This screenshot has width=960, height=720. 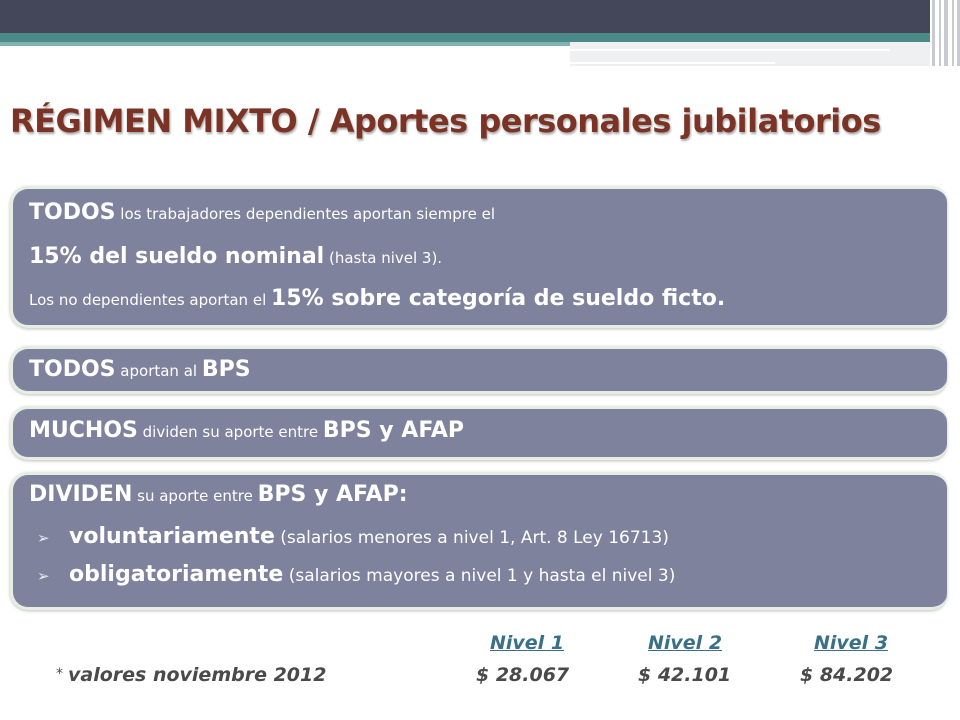 I want to click on level-1-header: Nivel 1, so click(x=527, y=643).